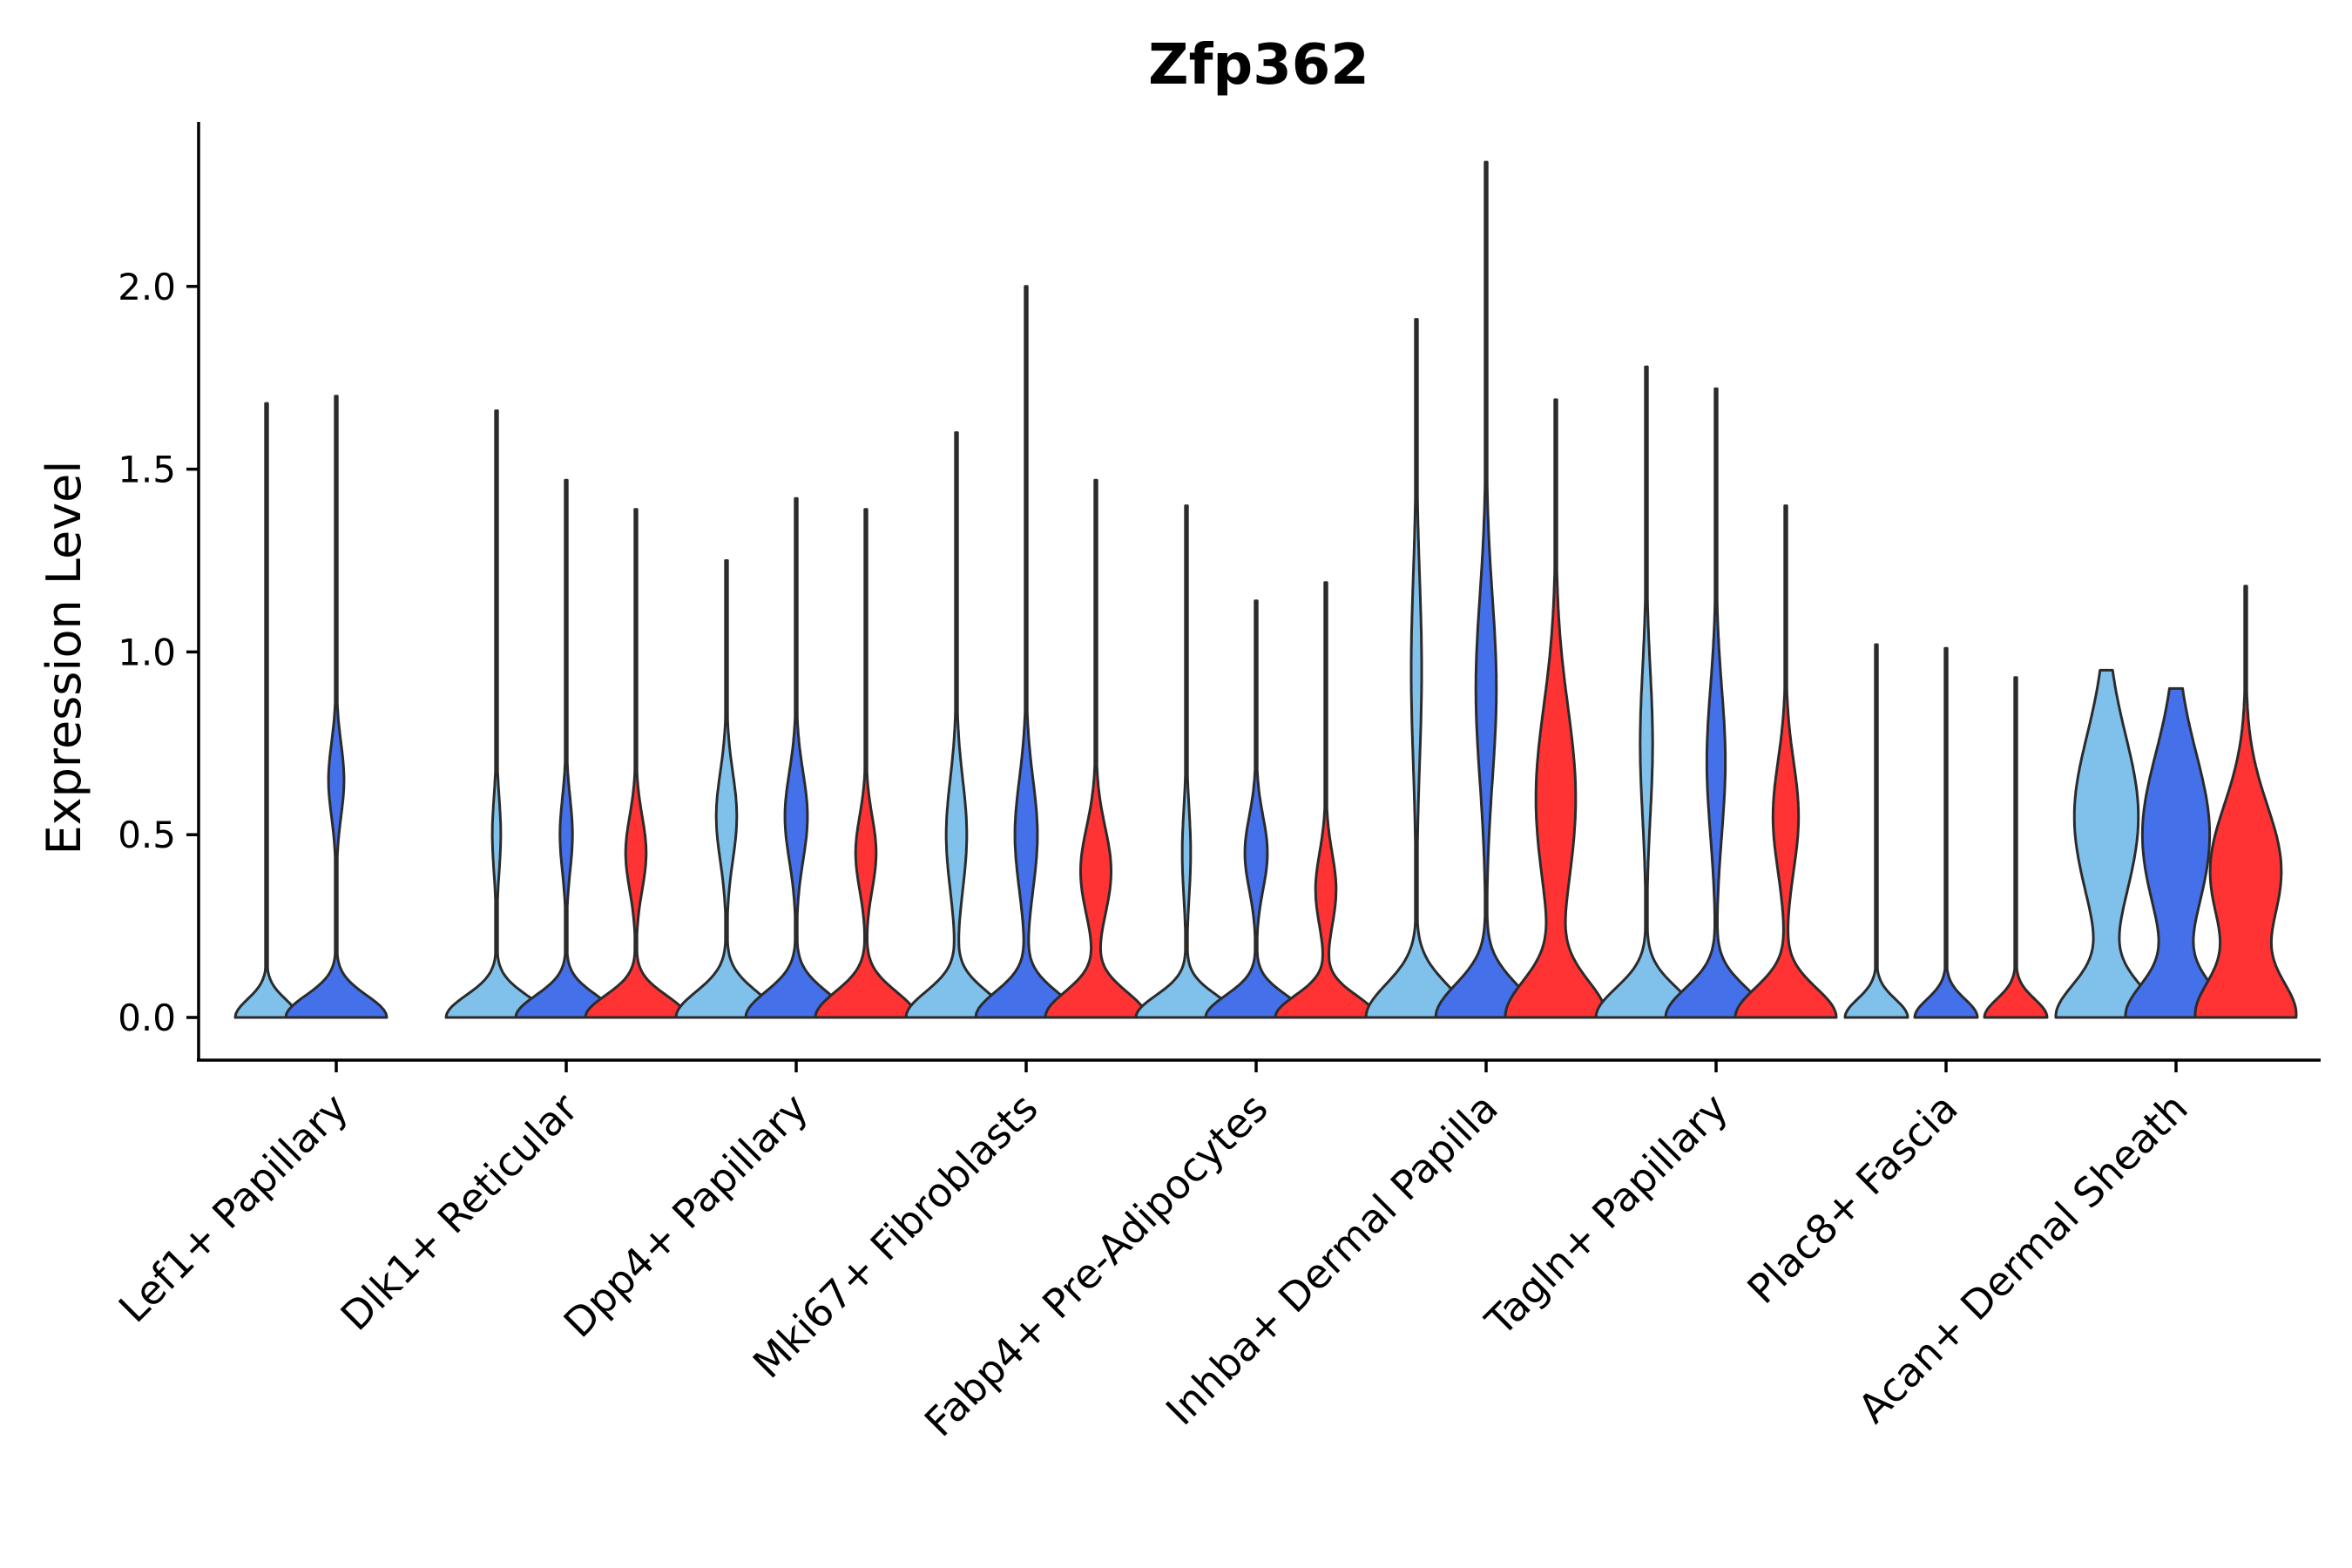 This screenshot has width=2352, height=1568. I want to click on category-label: Plac8+ Fascia, so click(1852, 1199).